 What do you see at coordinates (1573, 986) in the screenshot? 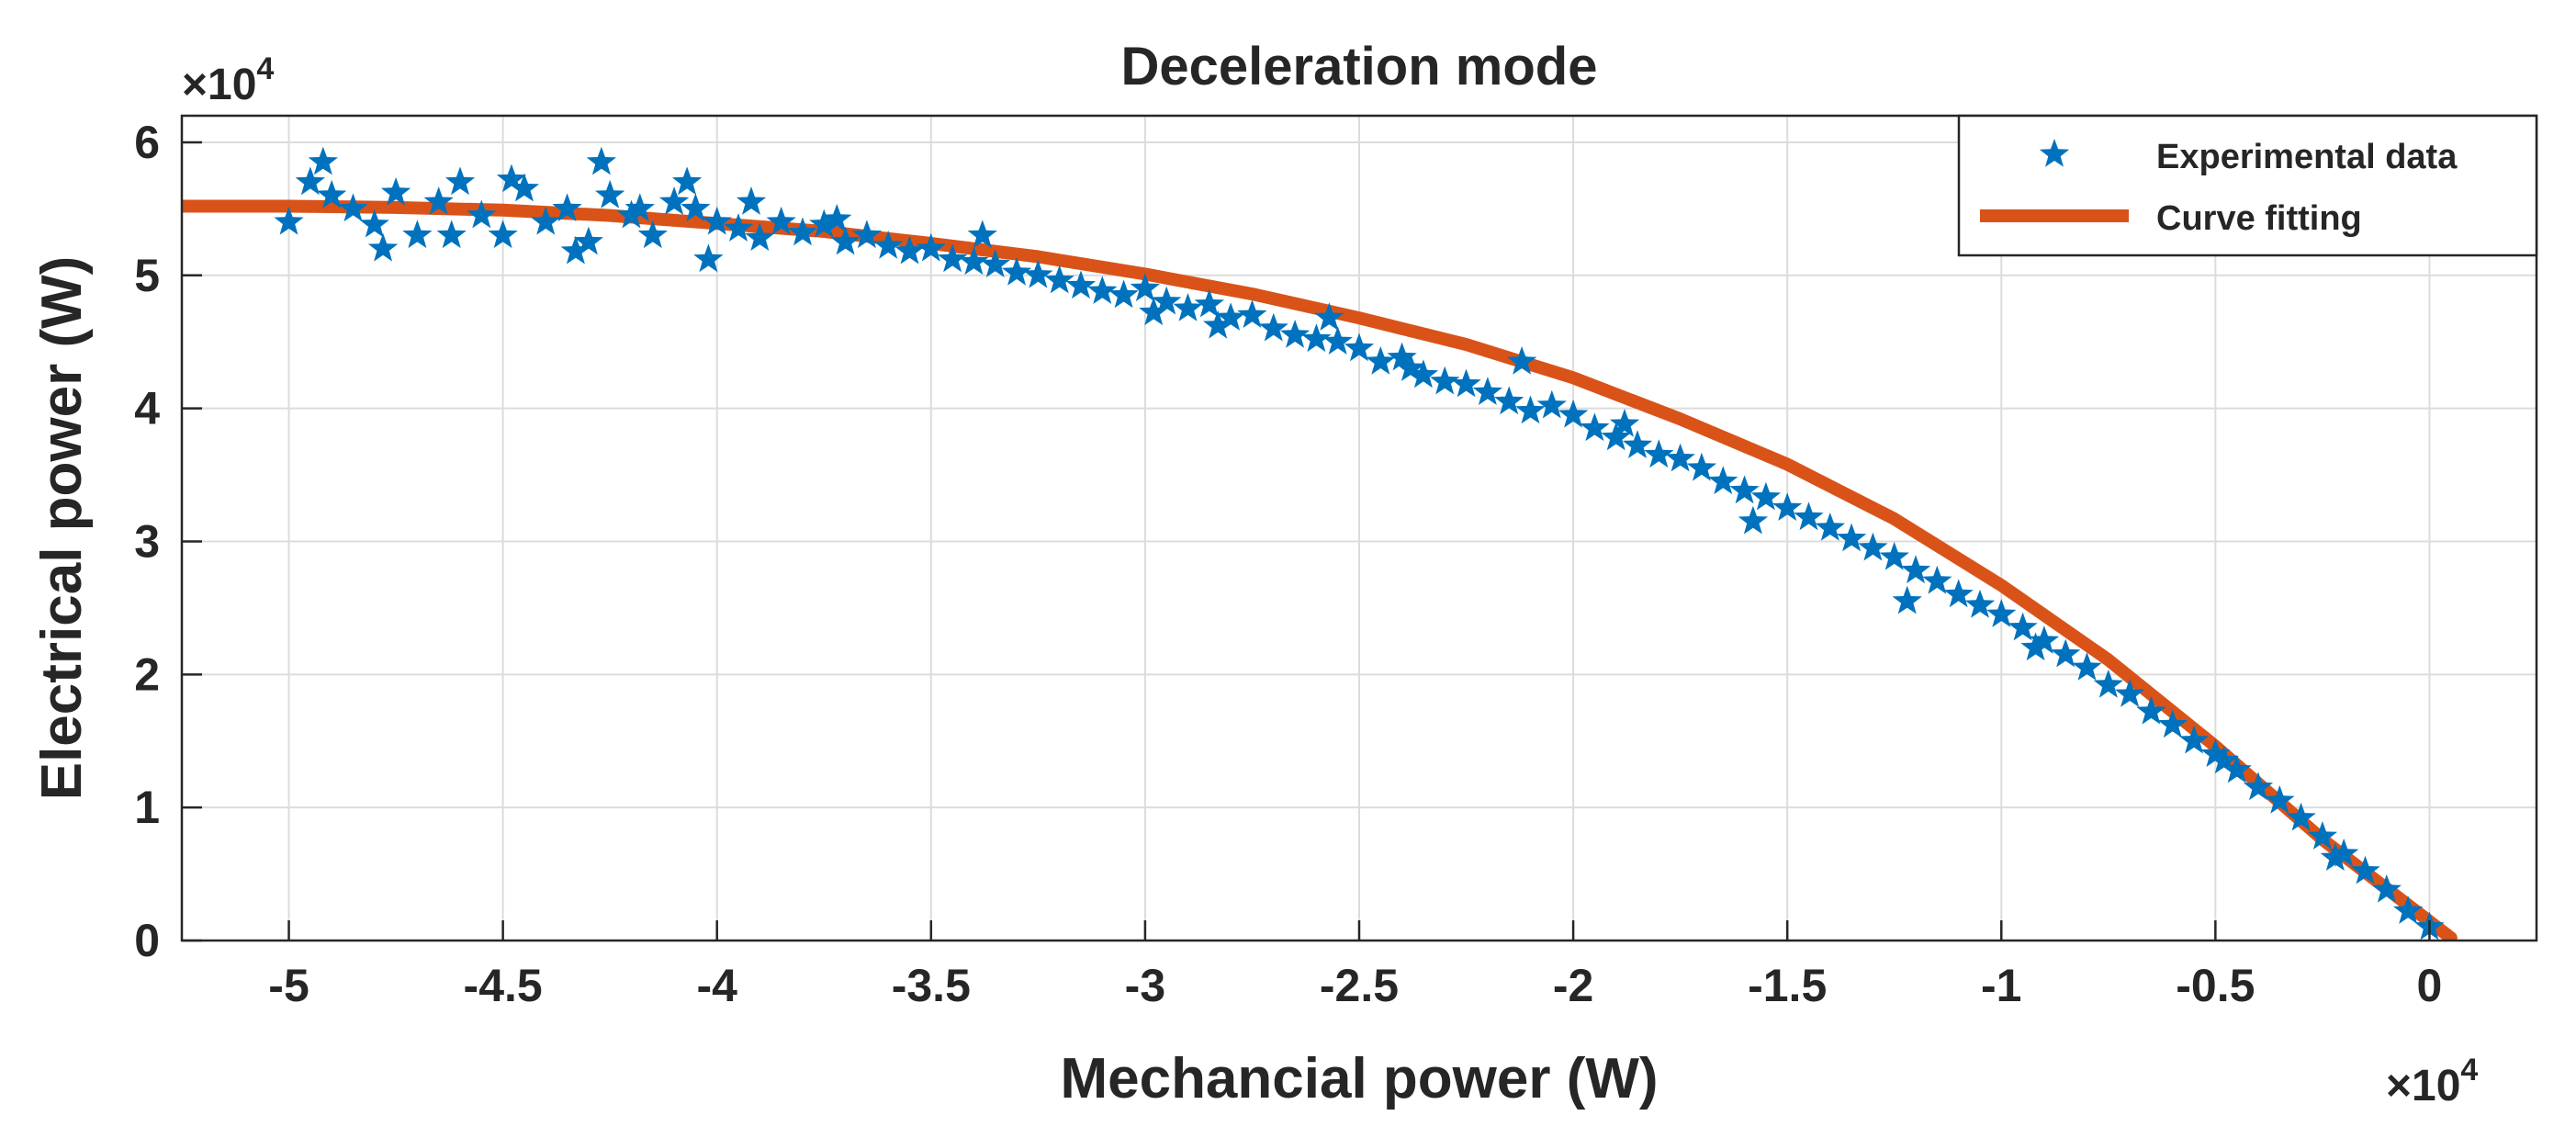
I see `x-tick-label: -2` at bounding box center [1573, 986].